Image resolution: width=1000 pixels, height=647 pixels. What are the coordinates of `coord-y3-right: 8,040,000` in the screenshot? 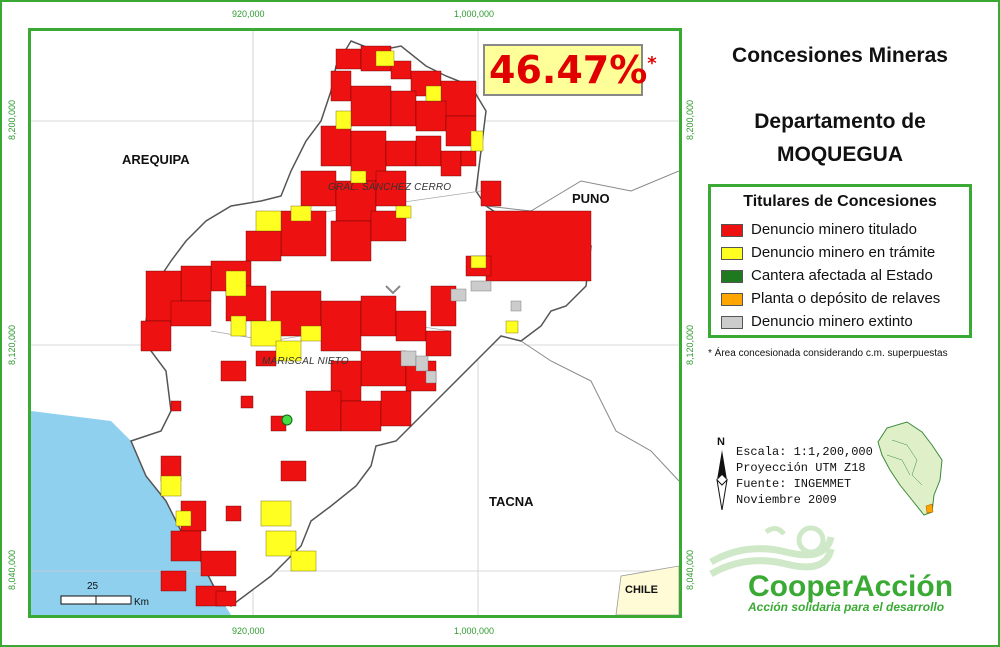 It's located at (690, 569).